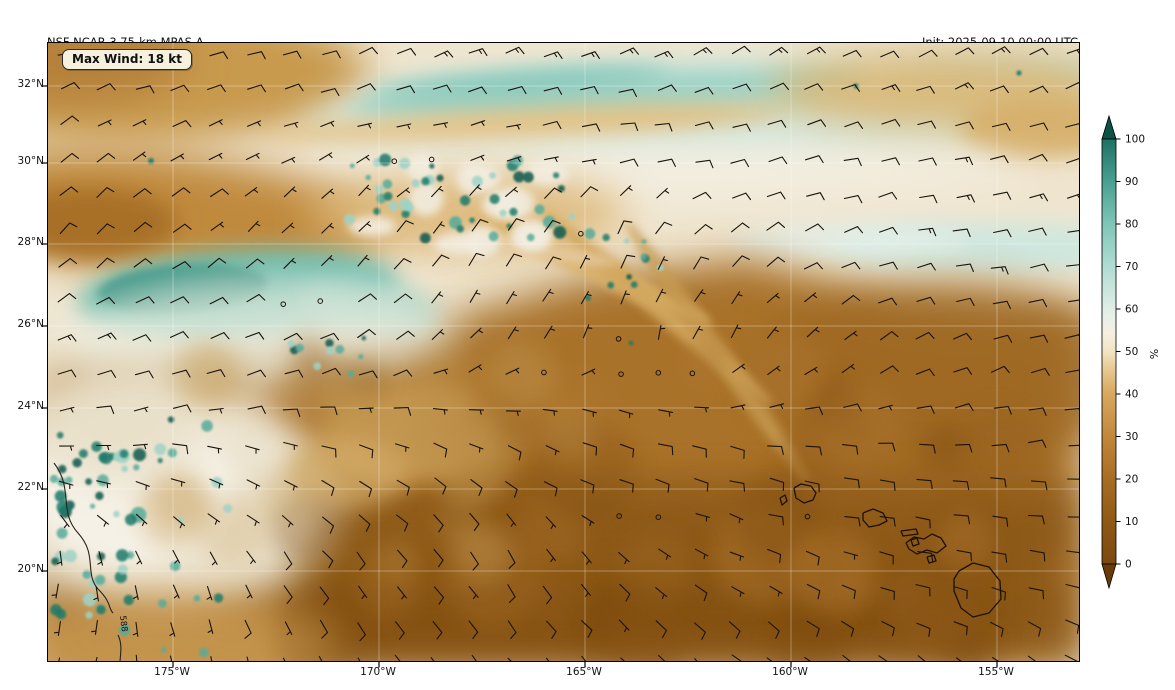 The image size is (1175, 690). What do you see at coordinates (30, 487) in the screenshot?
I see `lat-tick-label: 22°N` at bounding box center [30, 487].